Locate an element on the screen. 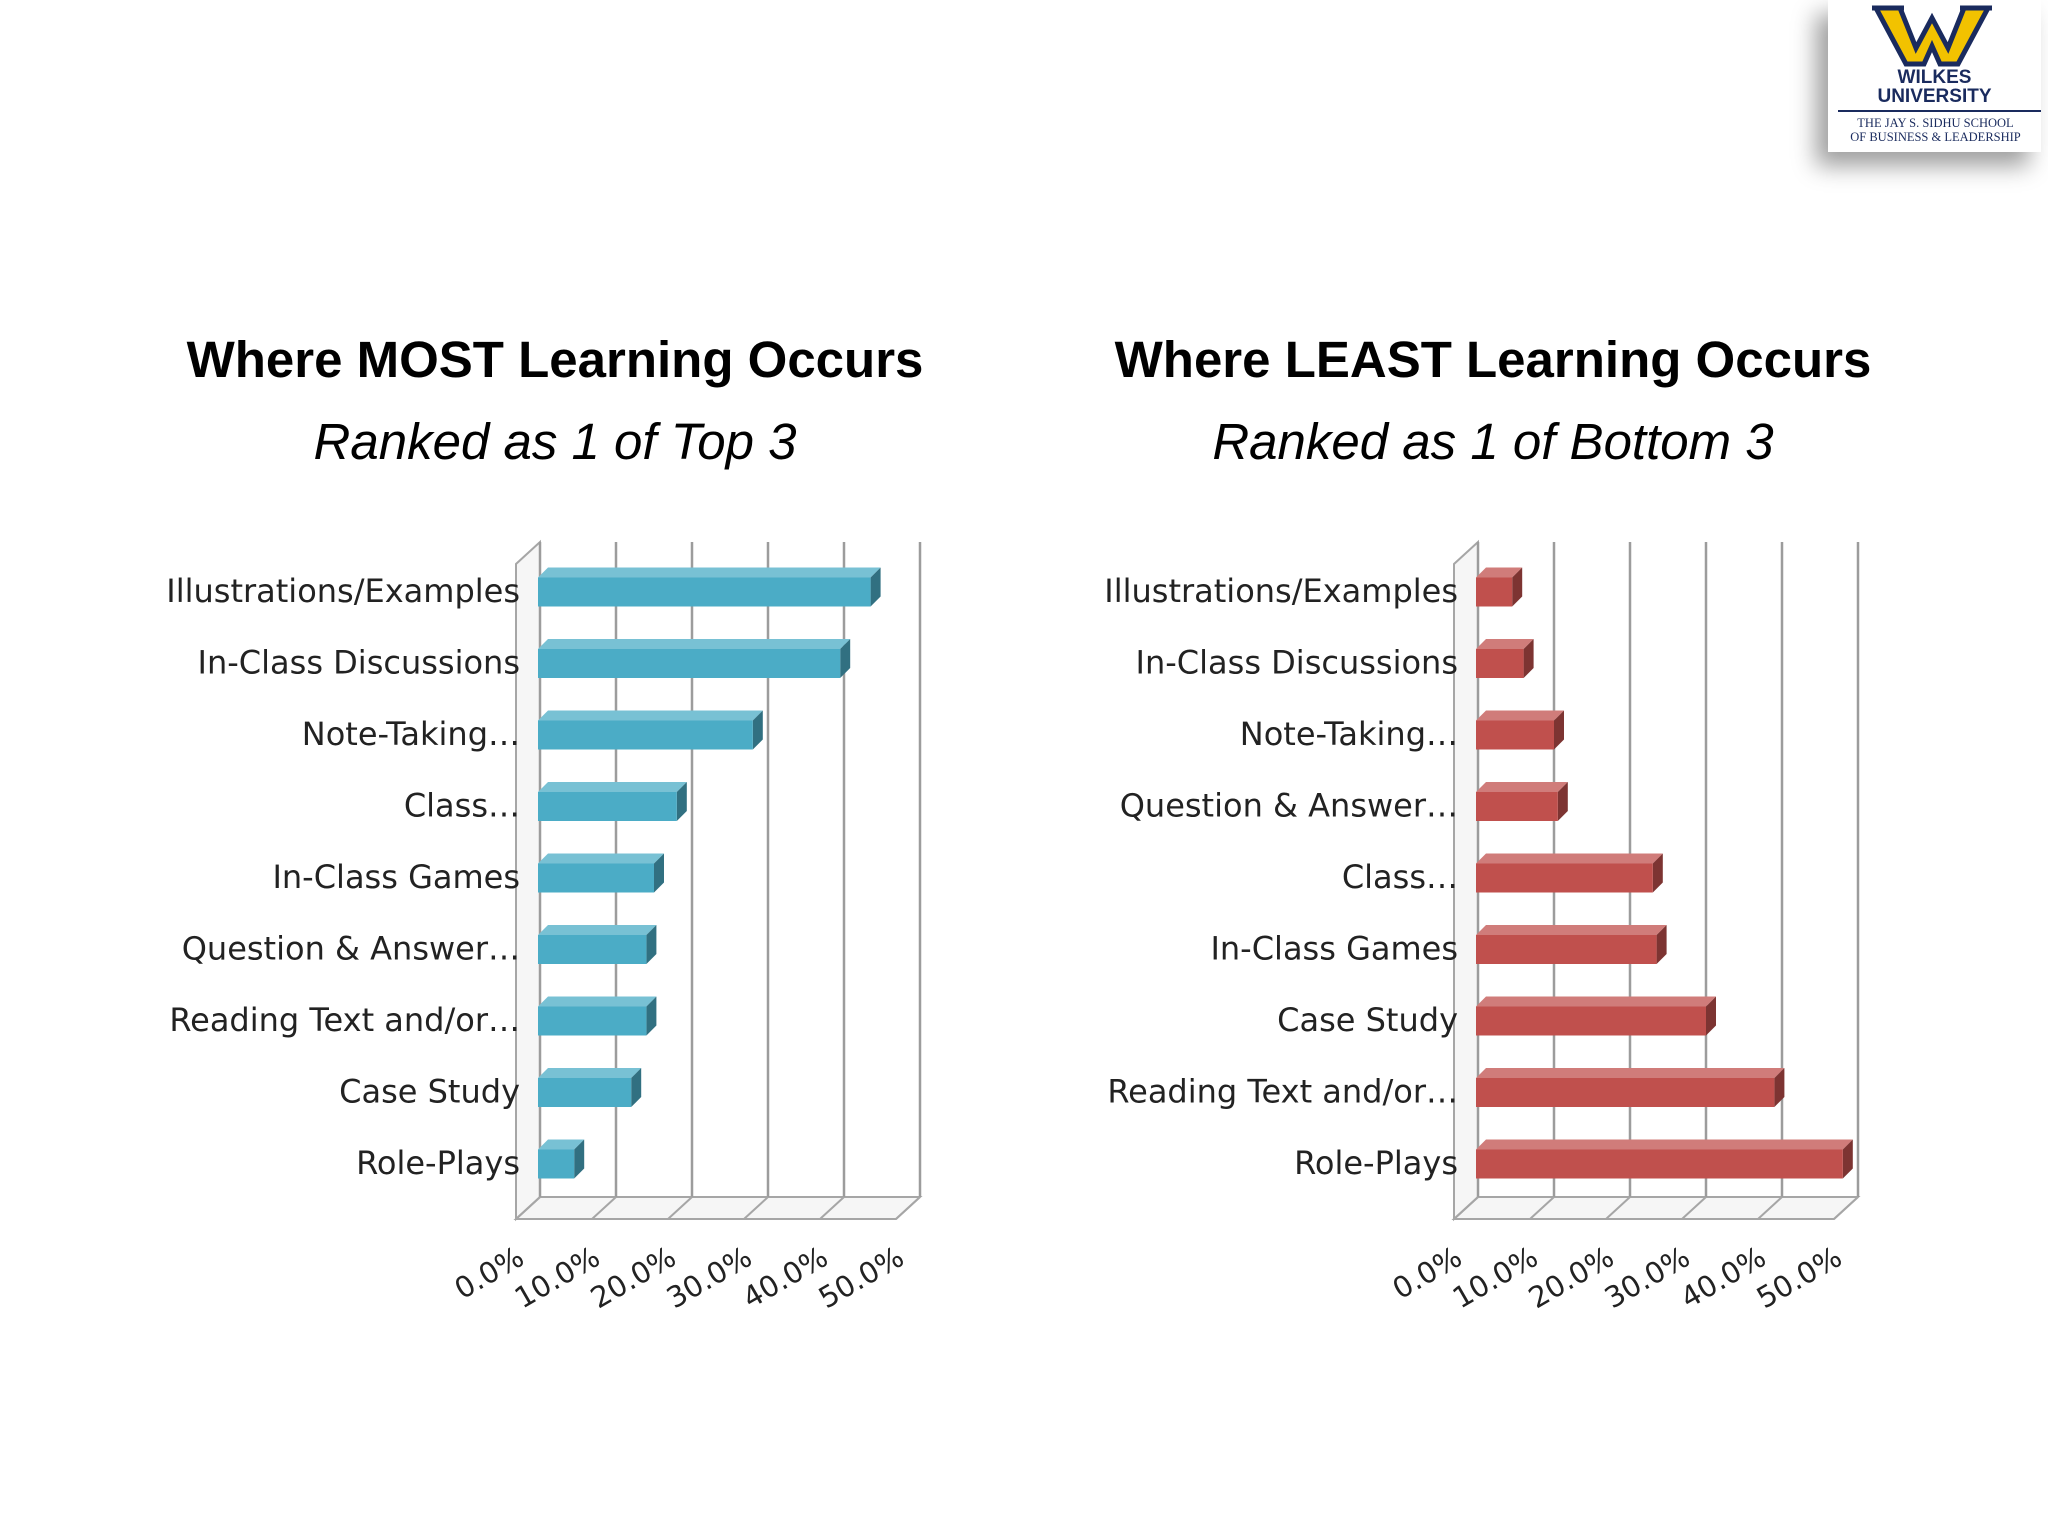  chart-subtitle-least: Ranked as 1 of Bottom 3 is located at coordinates (1493, 441).